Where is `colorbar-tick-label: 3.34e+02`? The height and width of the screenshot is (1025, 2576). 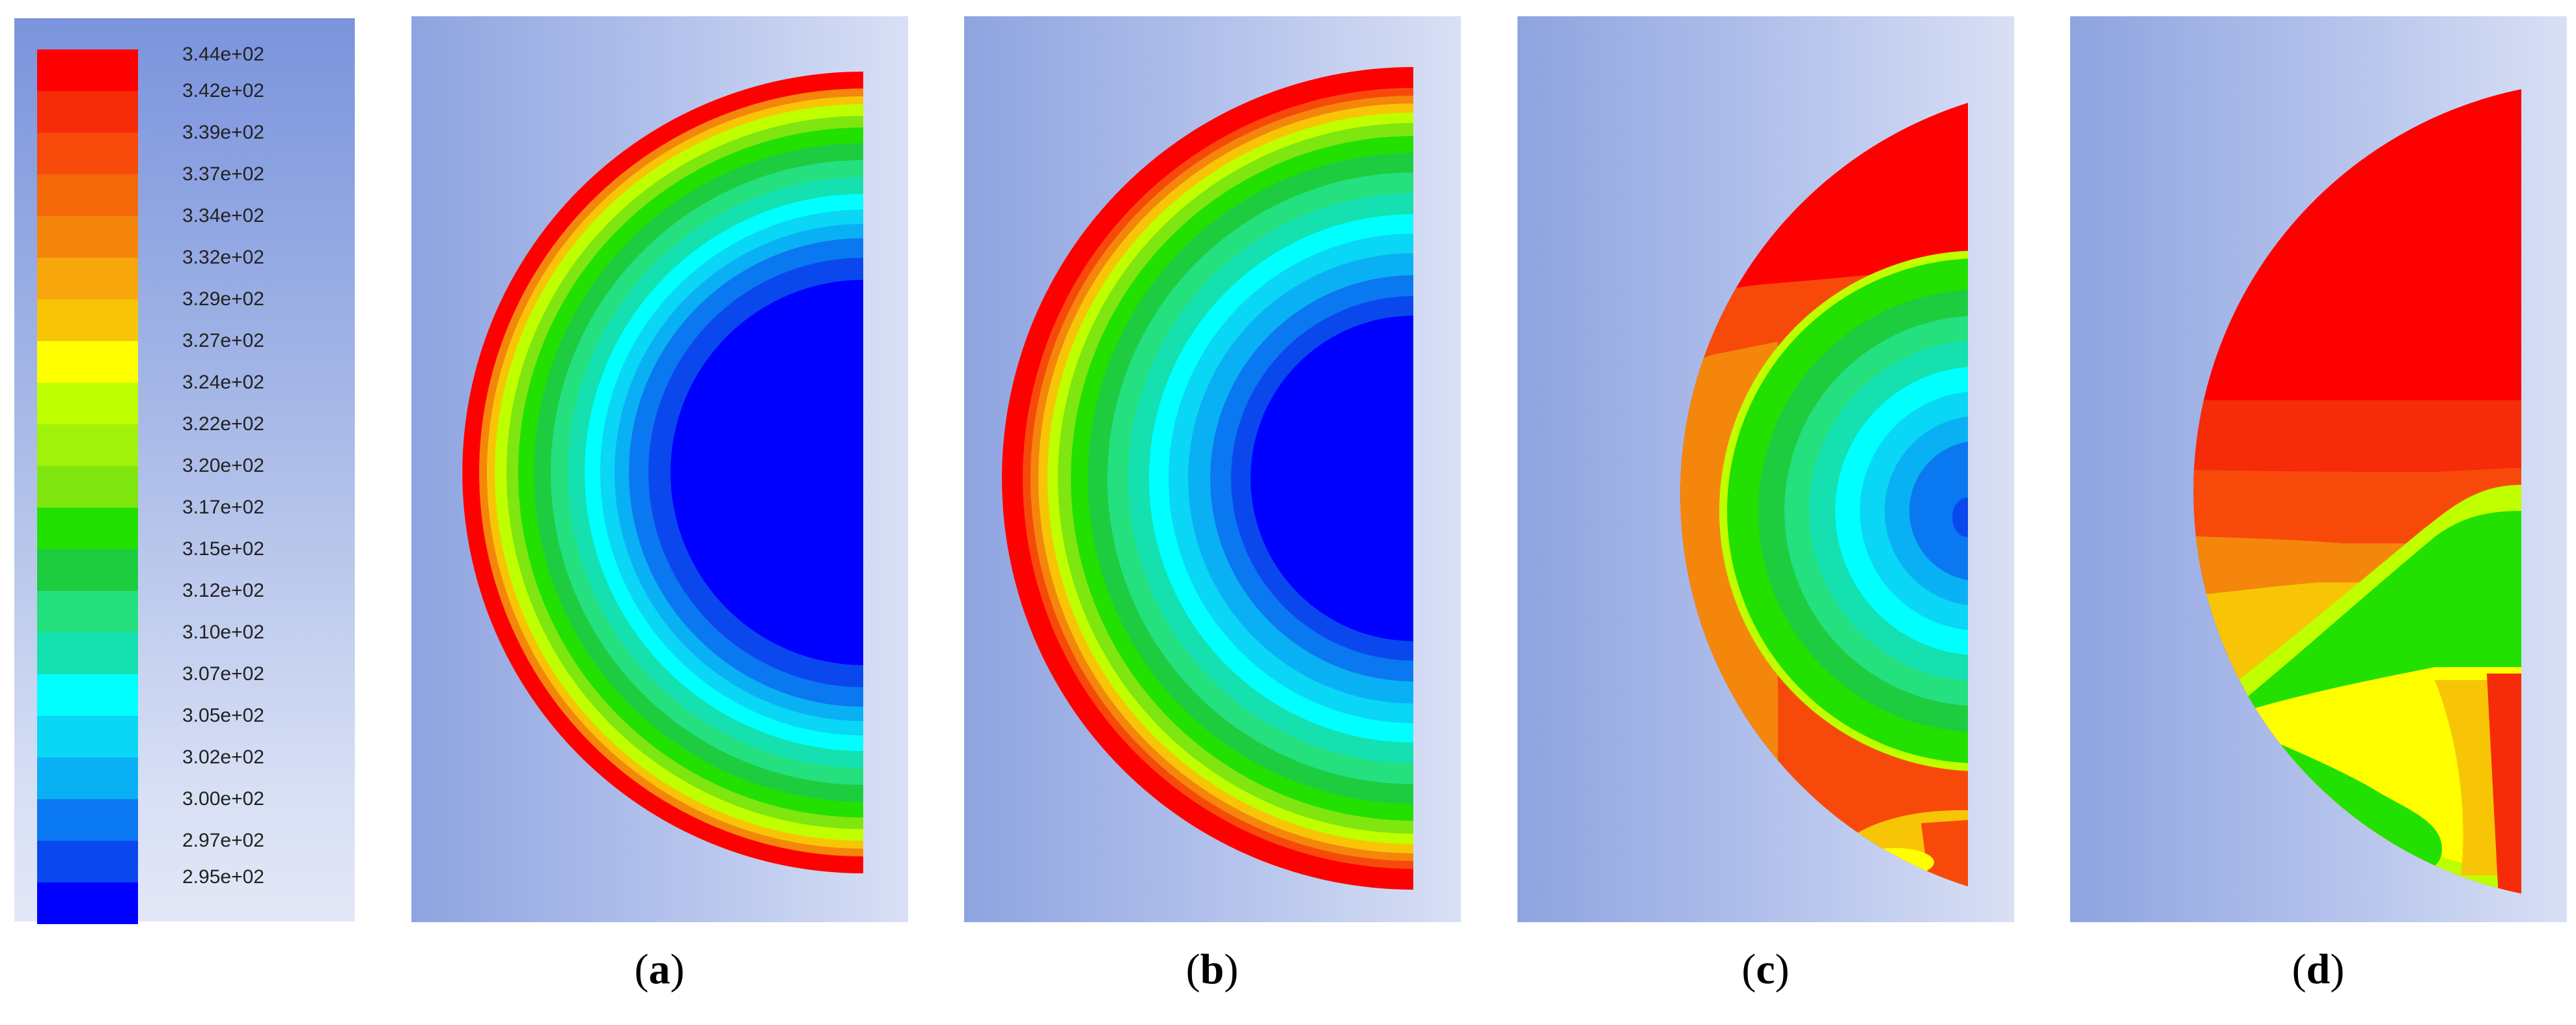 colorbar-tick-label: 3.34e+02 is located at coordinates (223, 215).